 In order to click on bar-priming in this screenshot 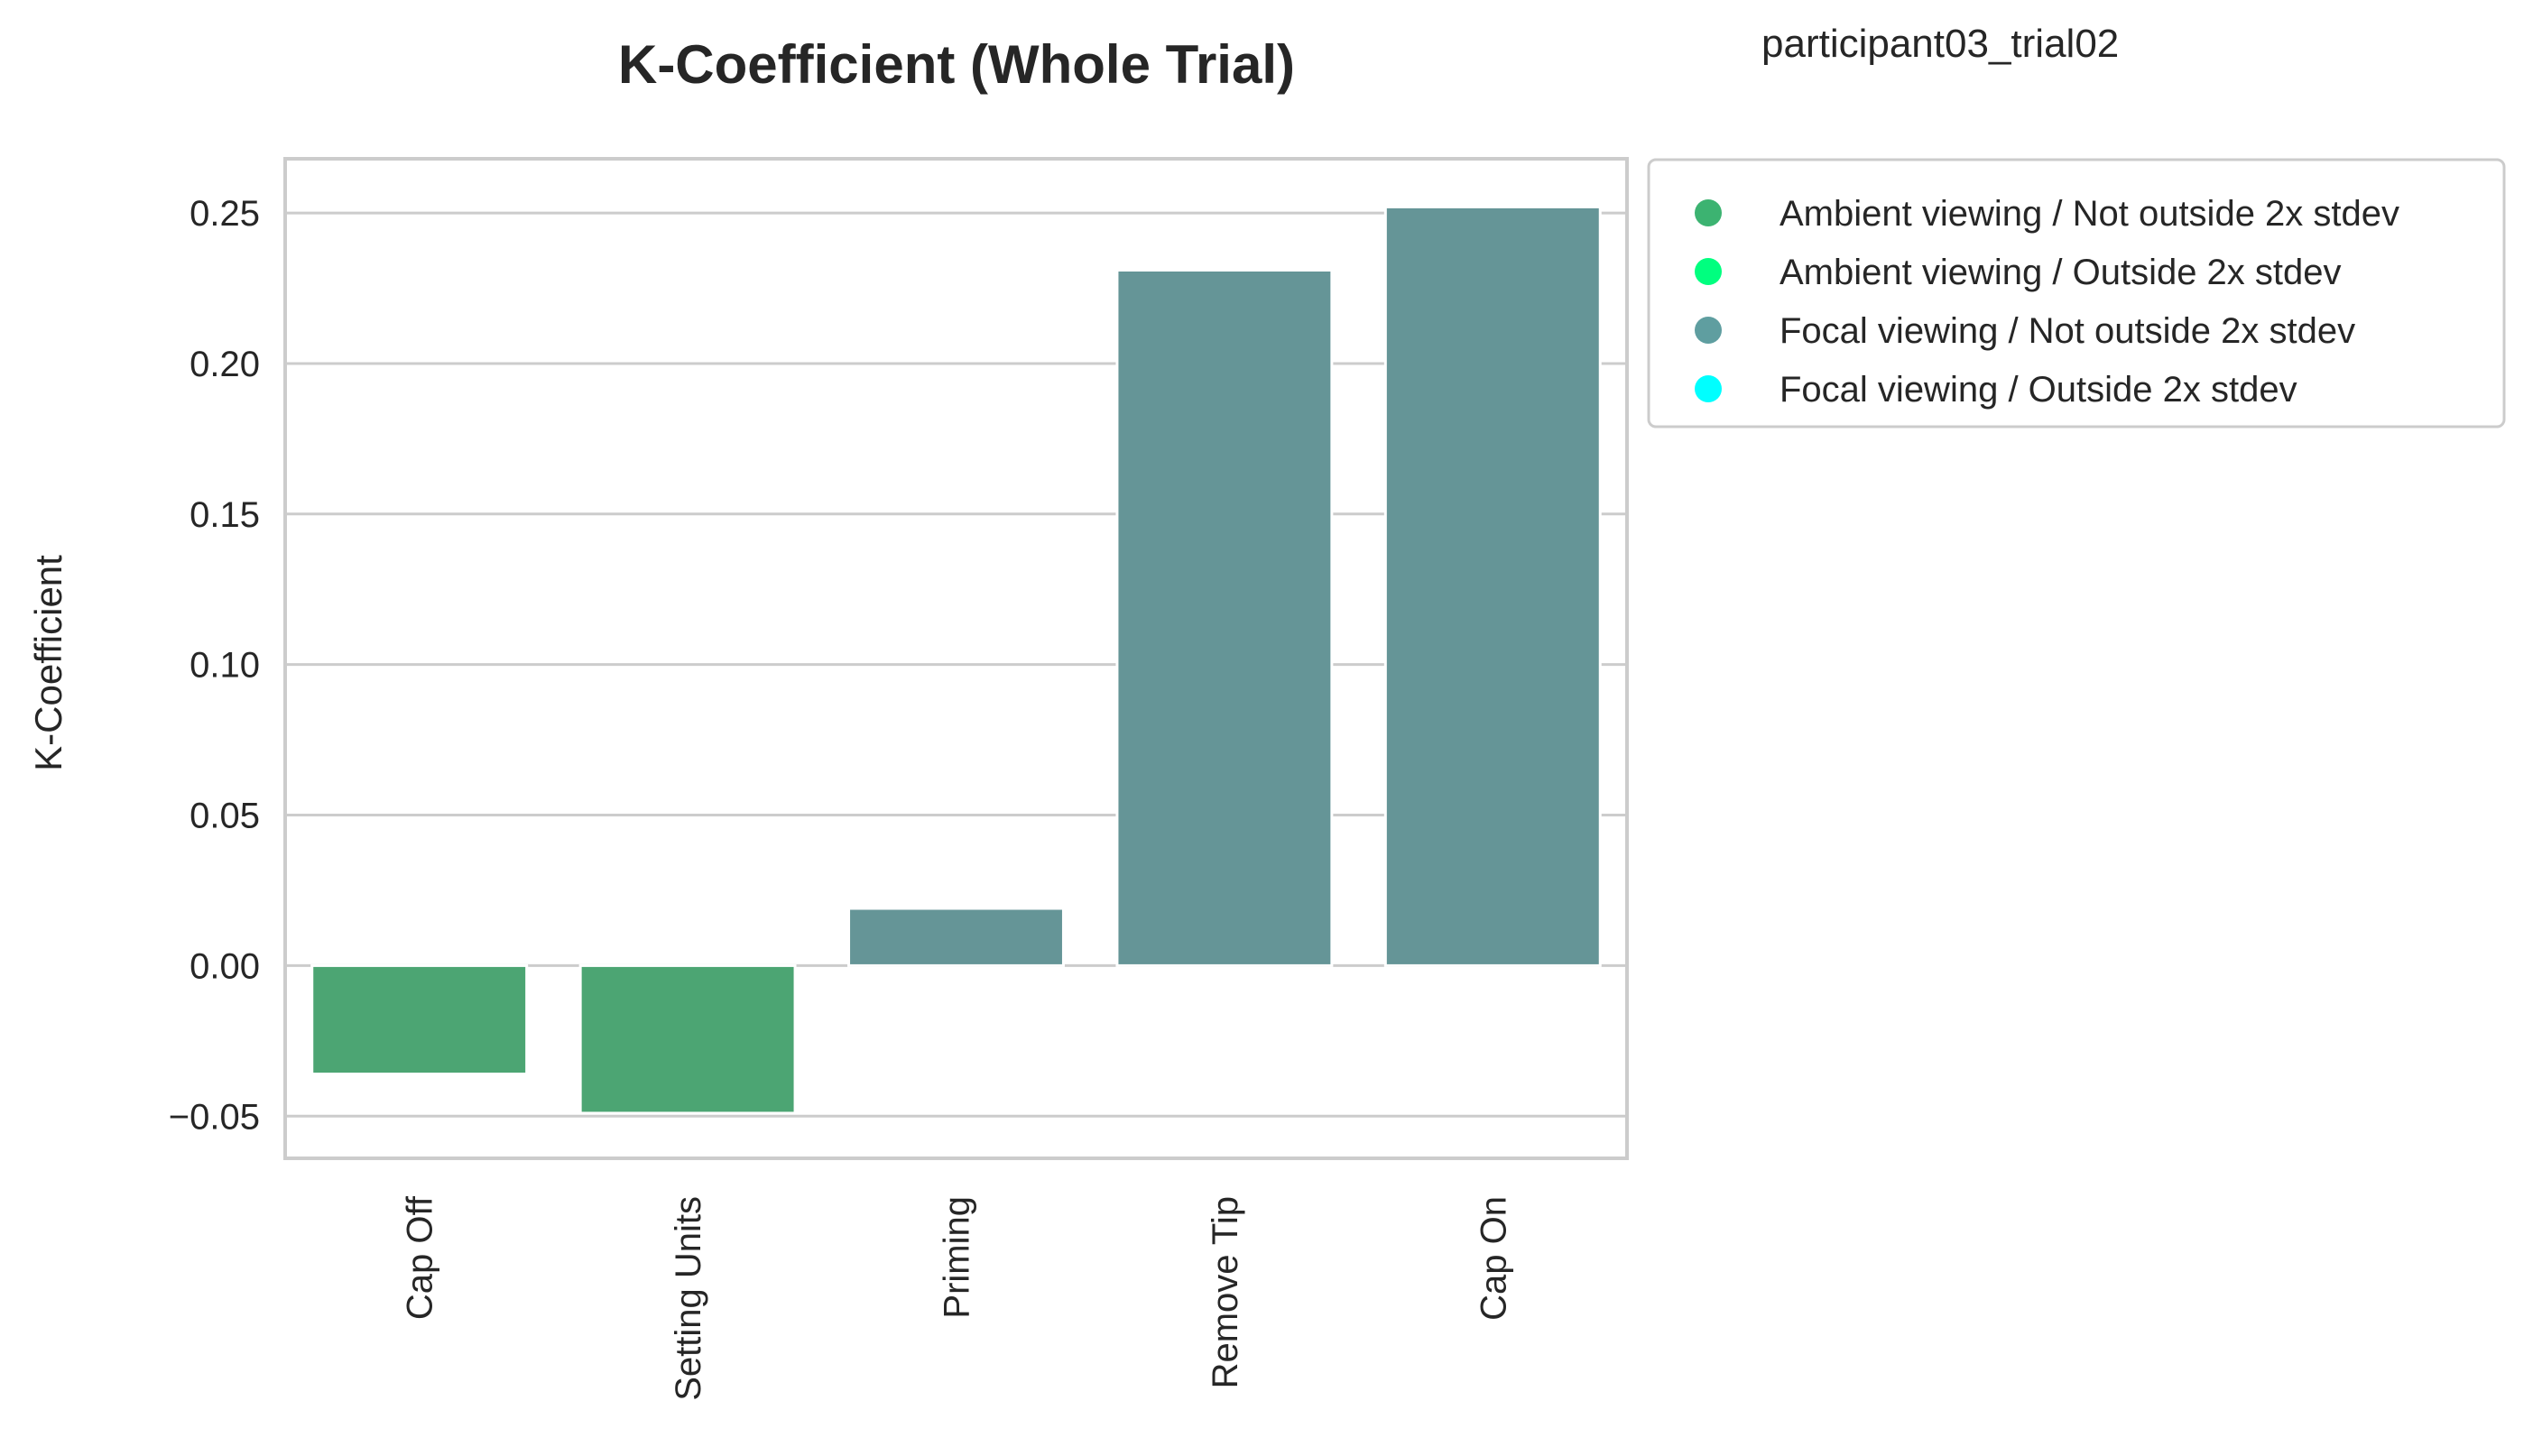, I will do `click(956, 937)`.